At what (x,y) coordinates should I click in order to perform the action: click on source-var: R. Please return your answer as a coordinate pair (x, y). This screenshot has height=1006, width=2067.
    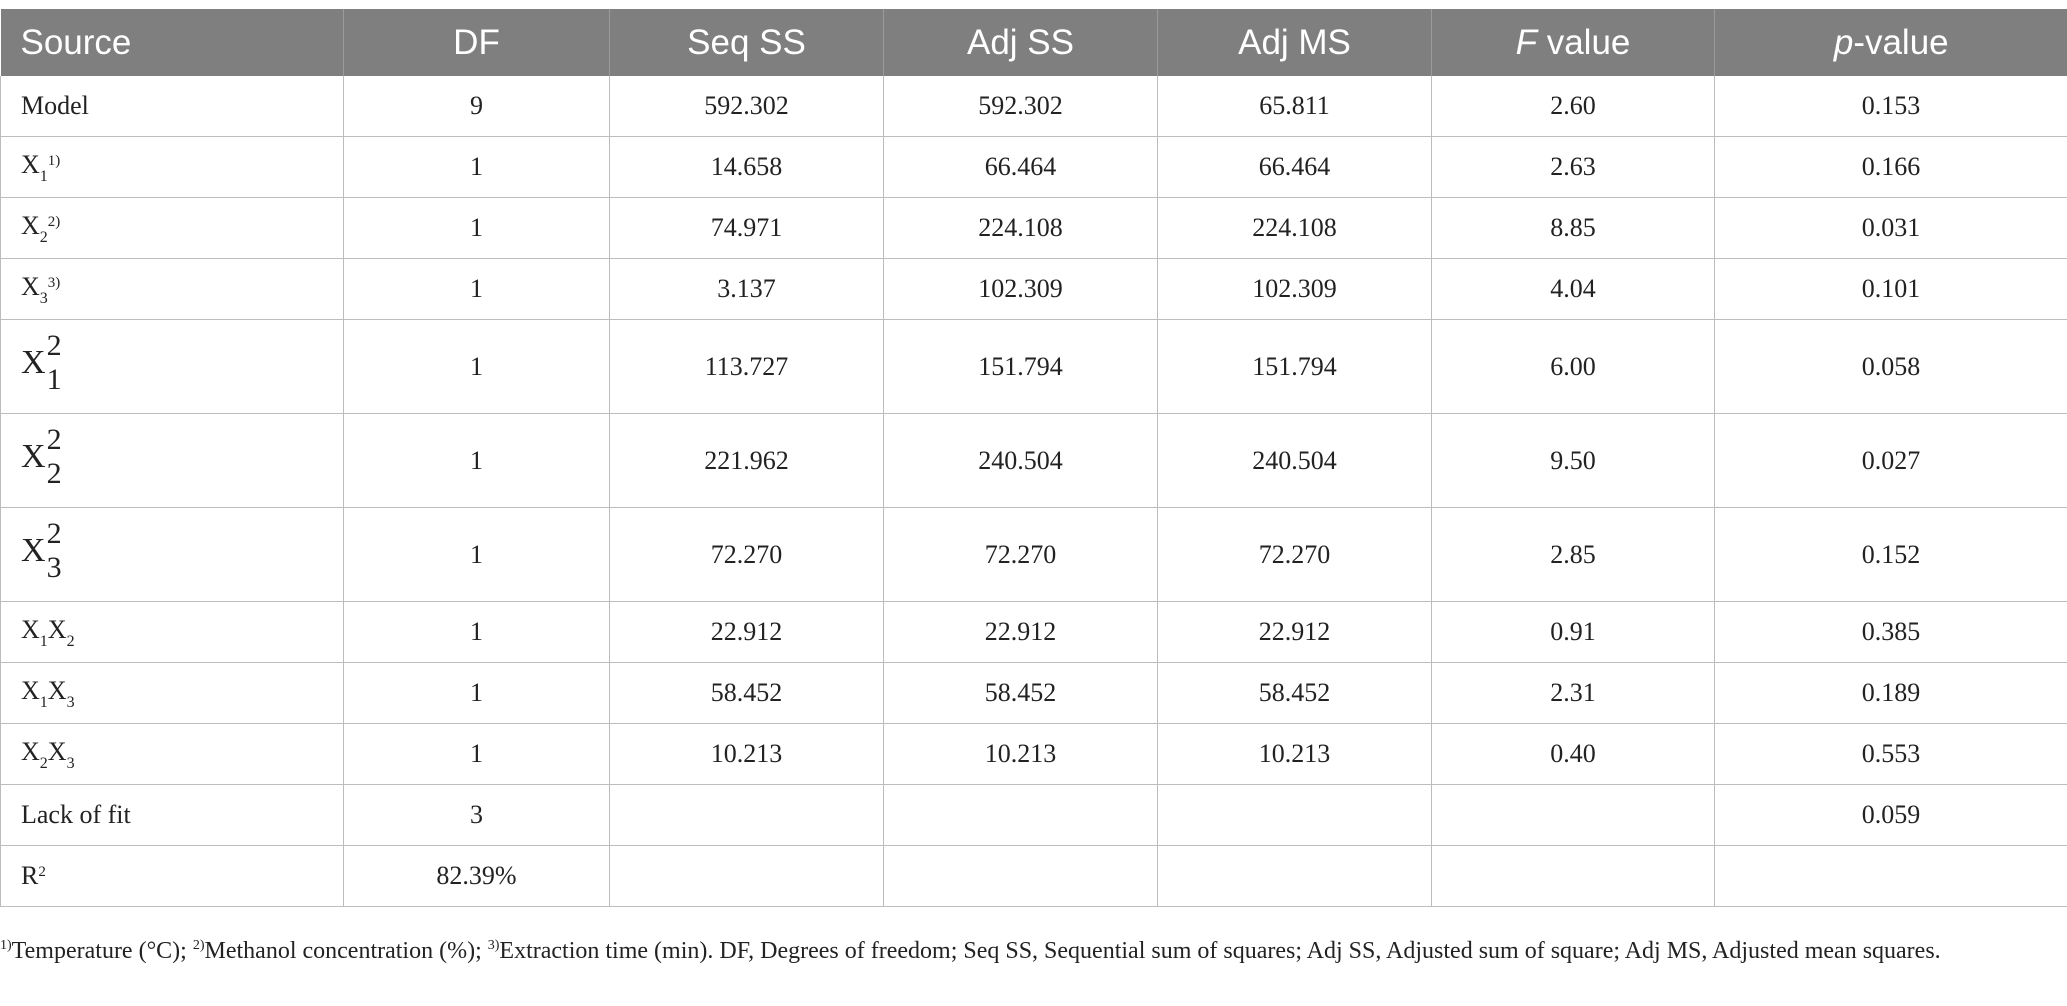
    Looking at the image, I should click on (30, 875).